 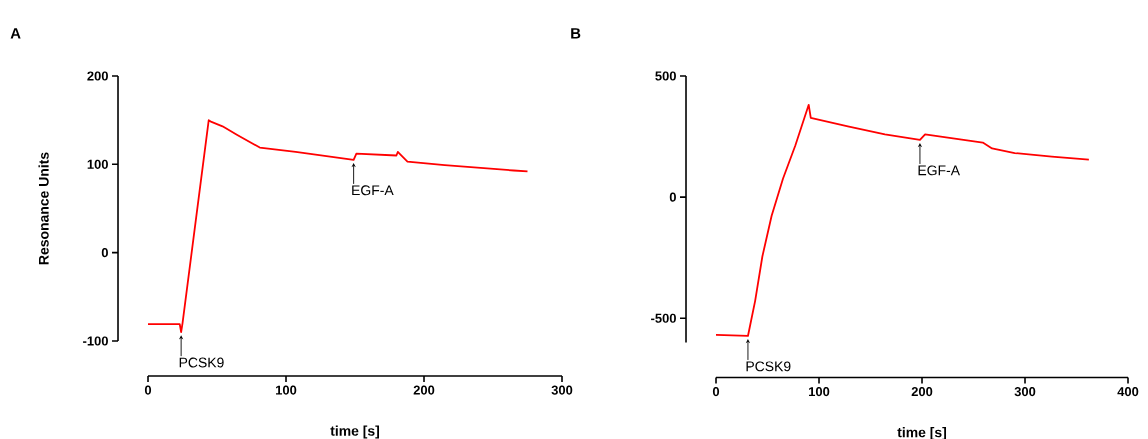 I want to click on y-tick-label: -500, so click(x=663, y=318).